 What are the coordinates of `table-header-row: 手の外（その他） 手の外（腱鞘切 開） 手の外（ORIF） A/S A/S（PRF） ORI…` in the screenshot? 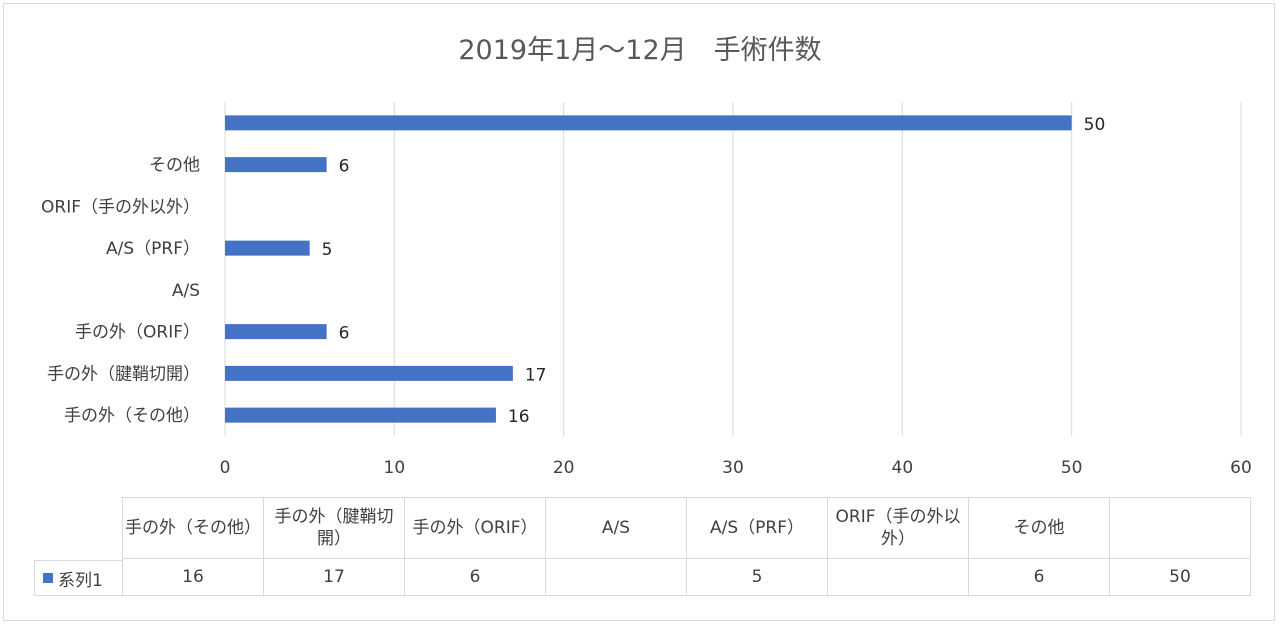 It's located at (686, 528).